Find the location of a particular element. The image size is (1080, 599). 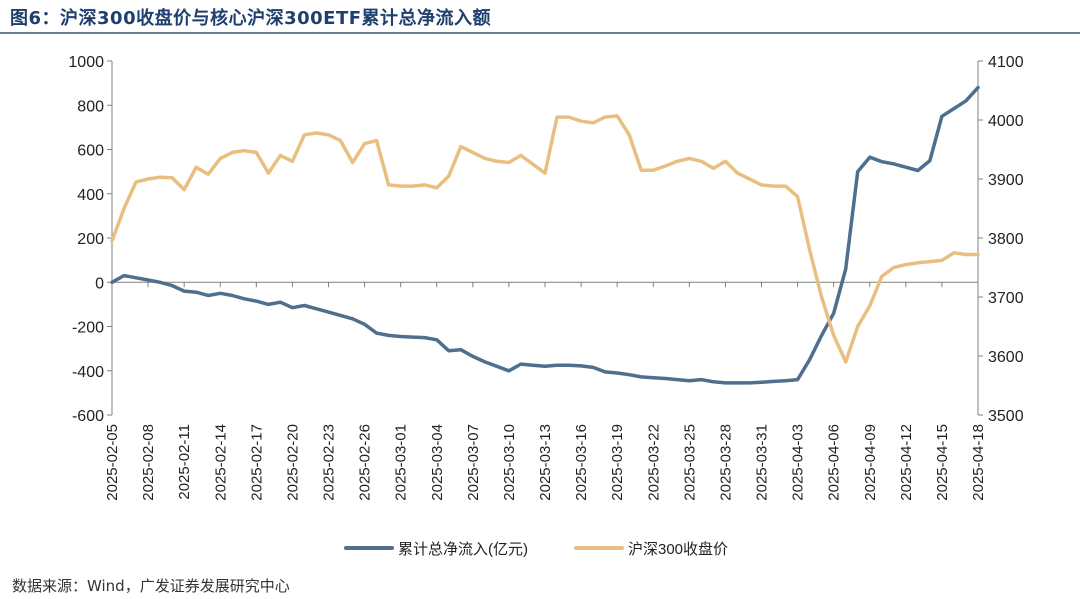

x-tick-label: 2025-02-20 is located at coordinates (292, 462).